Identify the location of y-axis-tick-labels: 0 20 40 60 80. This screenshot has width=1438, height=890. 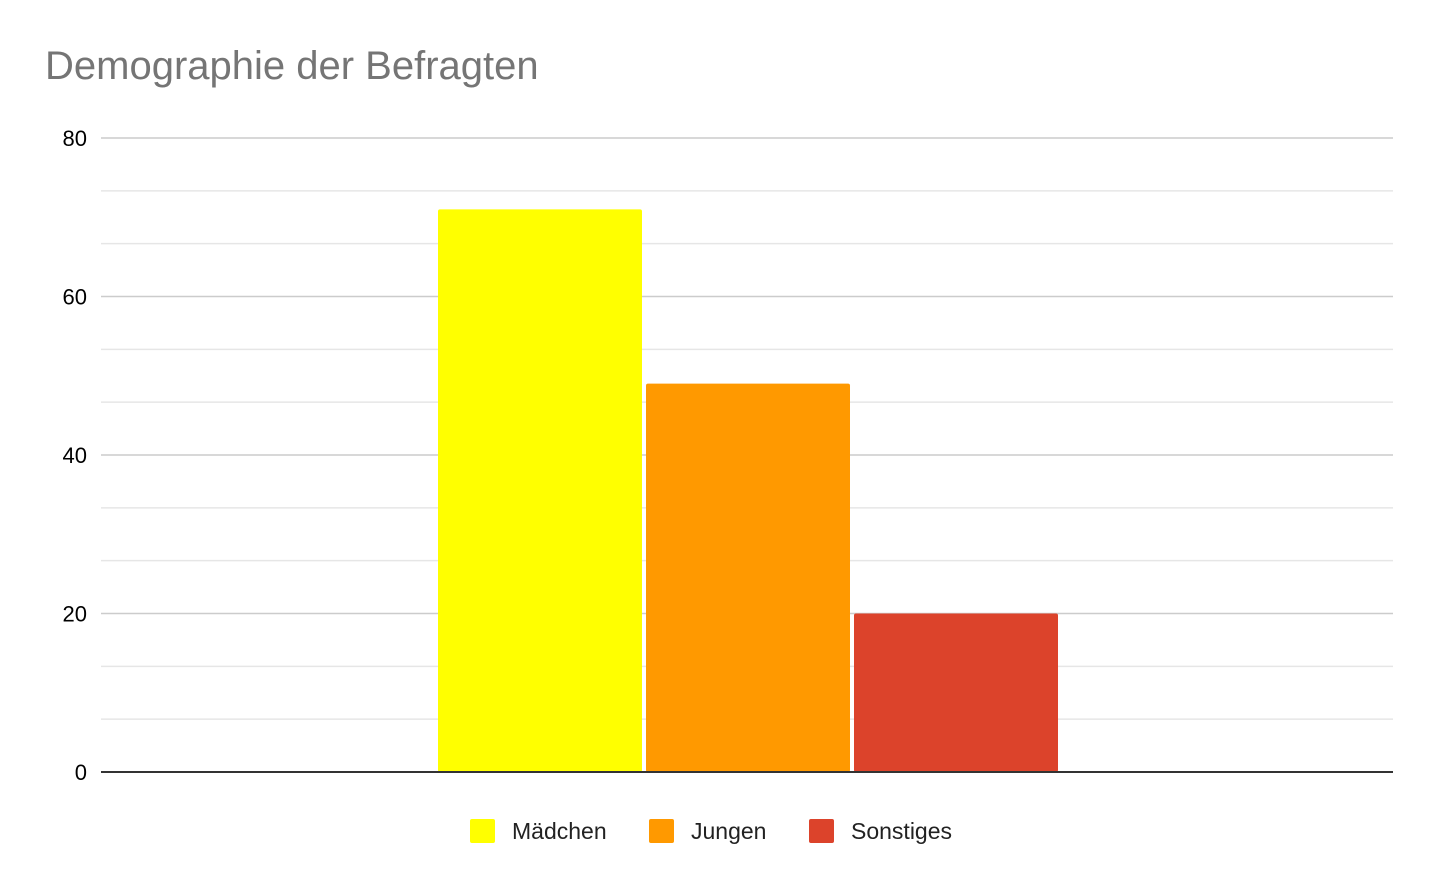
(75, 455).